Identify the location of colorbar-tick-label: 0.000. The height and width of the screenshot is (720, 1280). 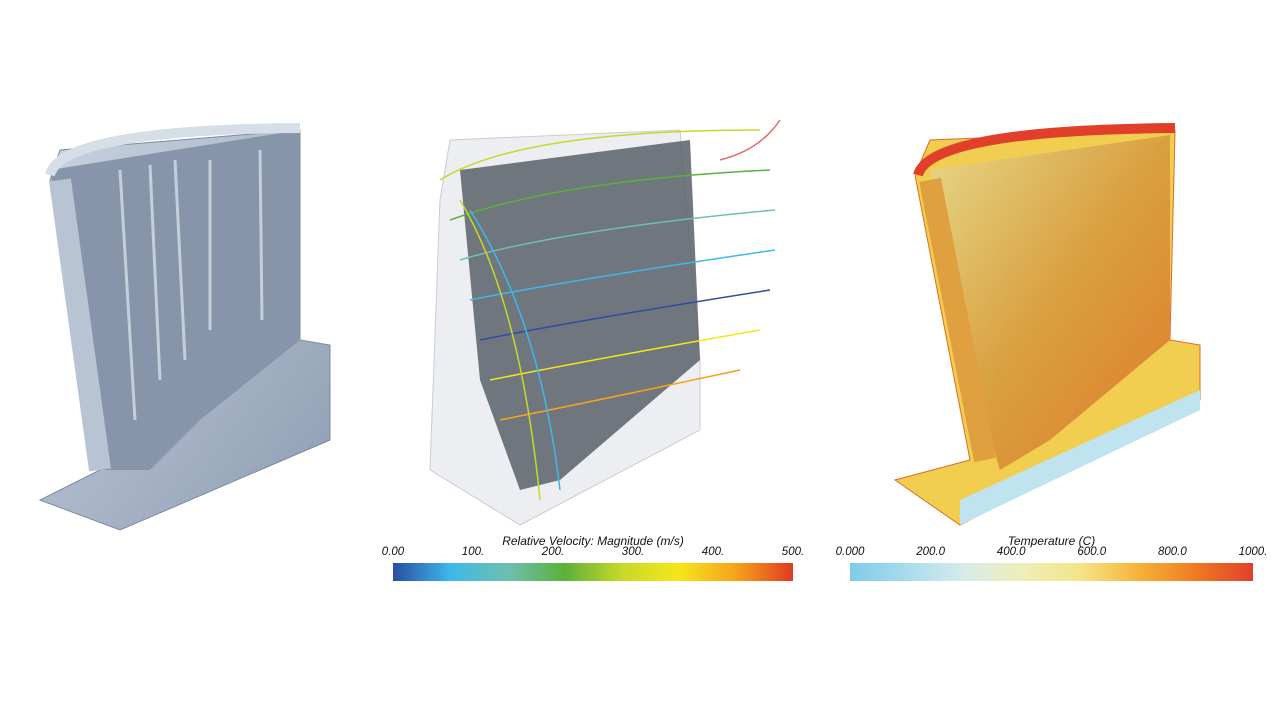
(850, 552).